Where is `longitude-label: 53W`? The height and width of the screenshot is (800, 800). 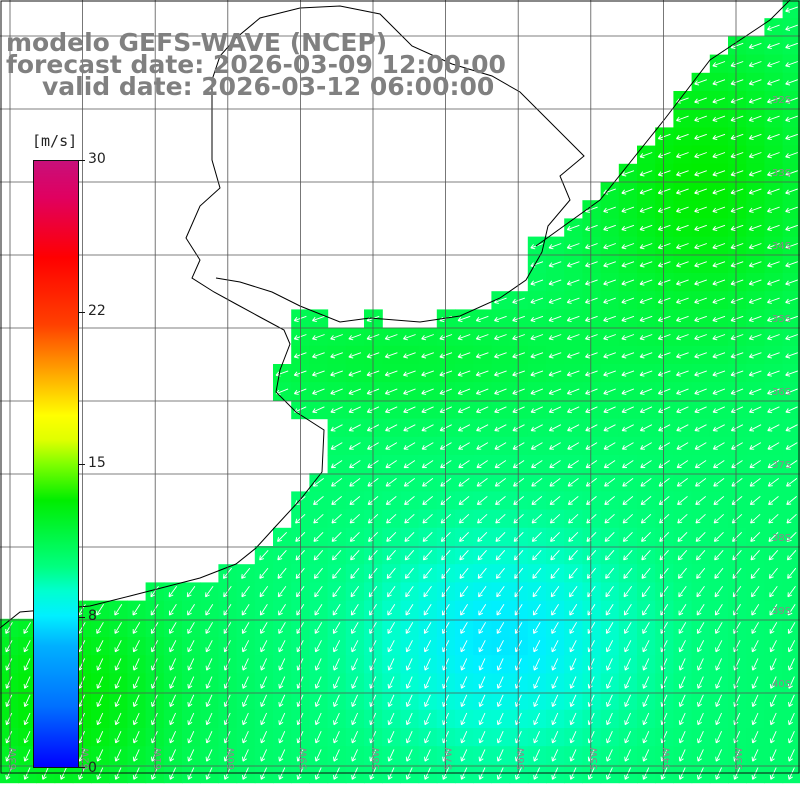
longitude-label: 53W is located at coordinates (739, 758).